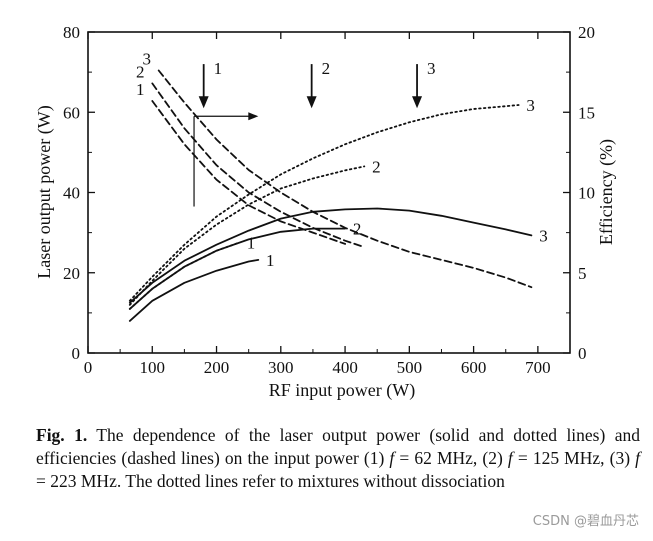  What do you see at coordinates (146, 59) in the screenshot?
I see `series-label-dashed-3: 3` at bounding box center [146, 59].